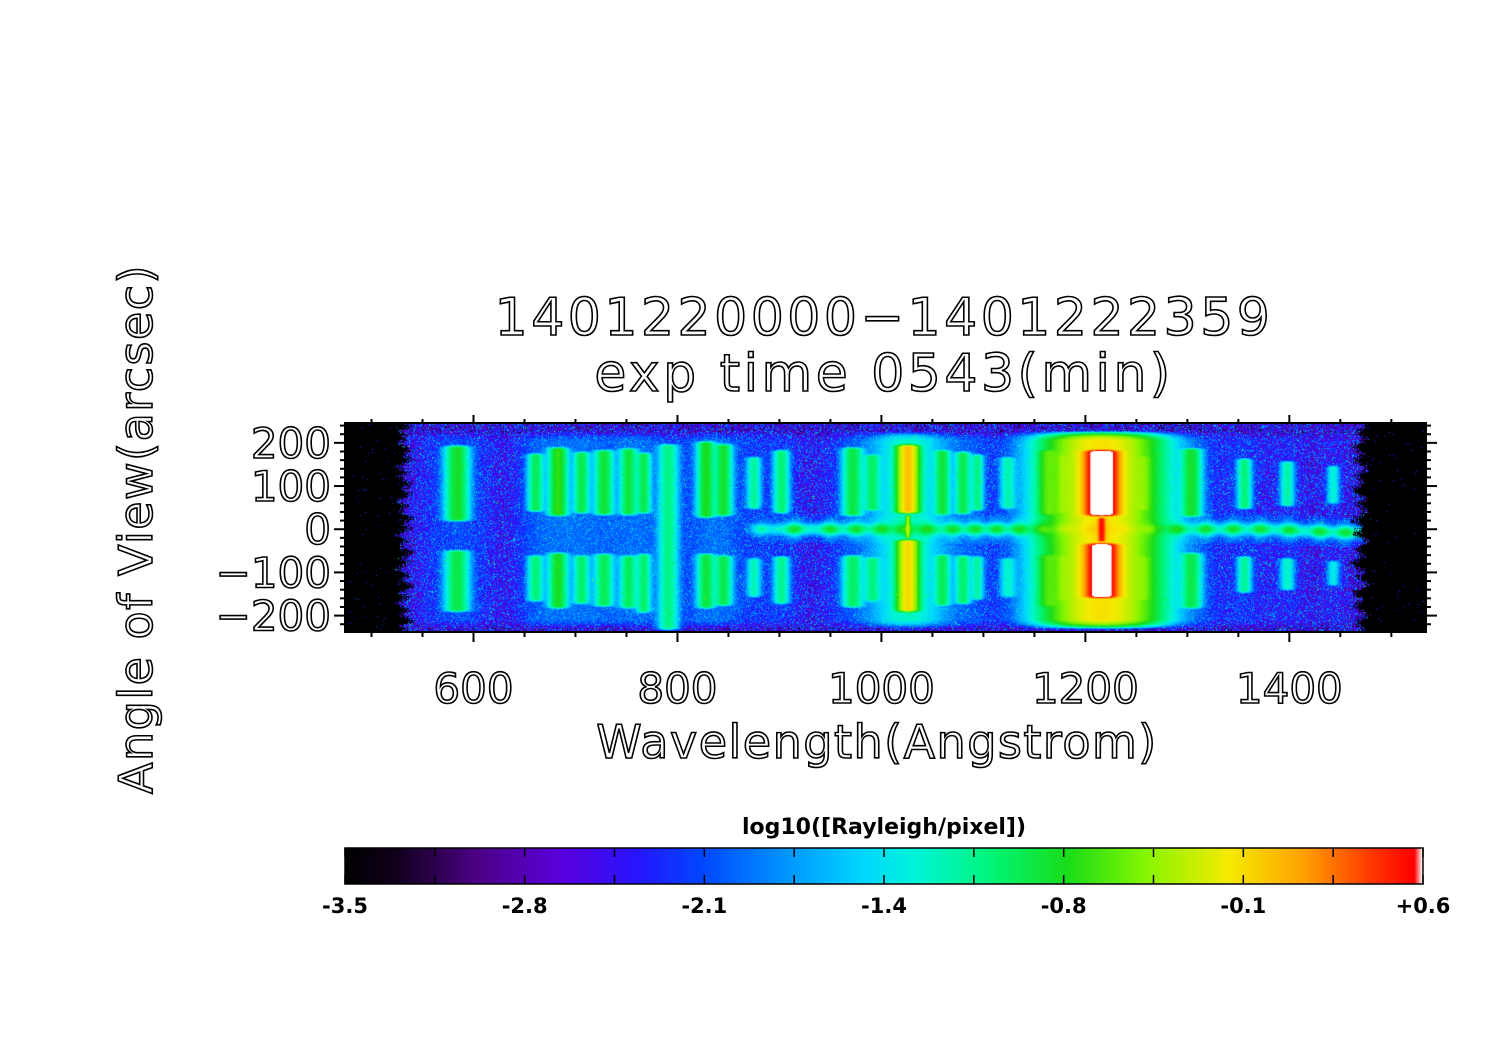 The image size is (1497, 1058). What do you see at coordinates (885, 527) in the screenshot?
I see `spectrogram-image` at bounding box center [885, 527].